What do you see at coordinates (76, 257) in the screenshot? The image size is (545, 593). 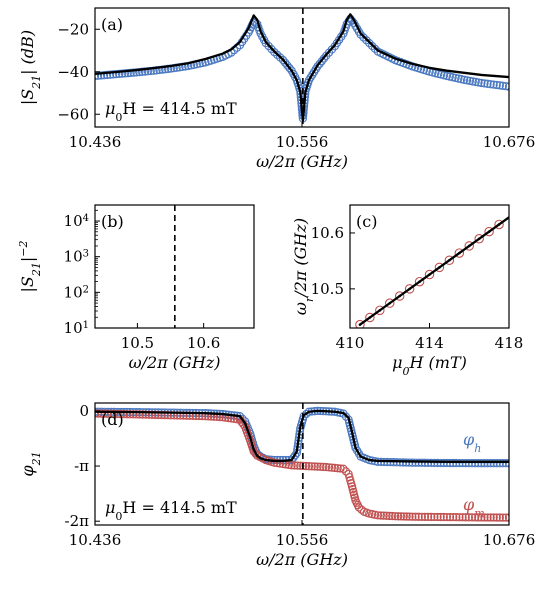 I see `y-tick-label: 103` at bounding box center [76, 257].